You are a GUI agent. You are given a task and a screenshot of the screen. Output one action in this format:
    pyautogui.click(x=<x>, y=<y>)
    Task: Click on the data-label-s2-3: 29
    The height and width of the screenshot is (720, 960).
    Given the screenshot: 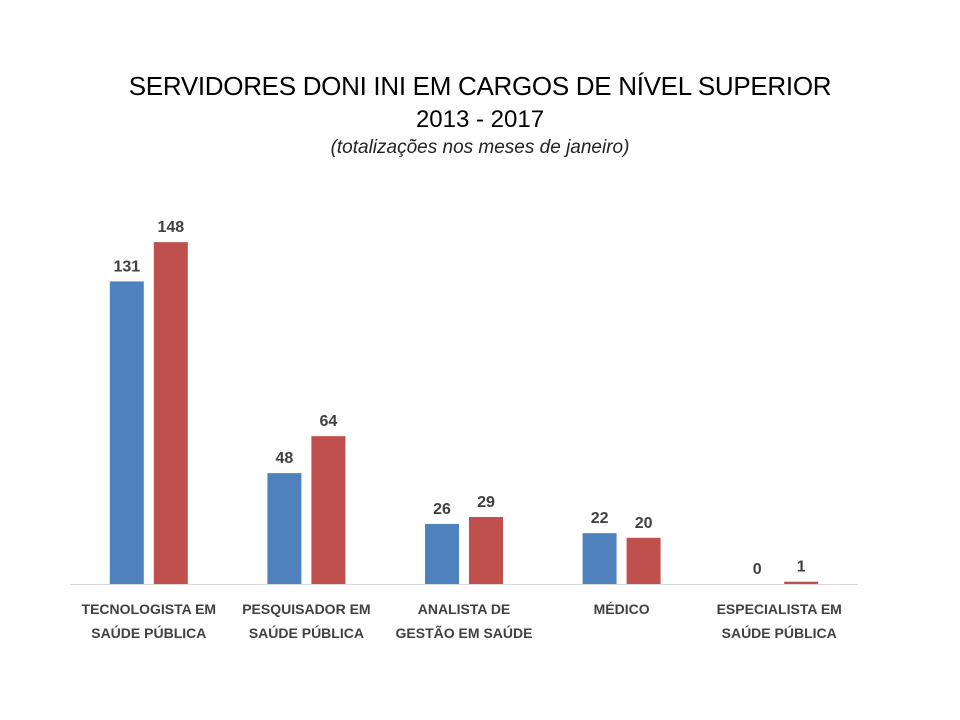 What is the action you would take?
    pyautogui.click(x=486, y=502)
    